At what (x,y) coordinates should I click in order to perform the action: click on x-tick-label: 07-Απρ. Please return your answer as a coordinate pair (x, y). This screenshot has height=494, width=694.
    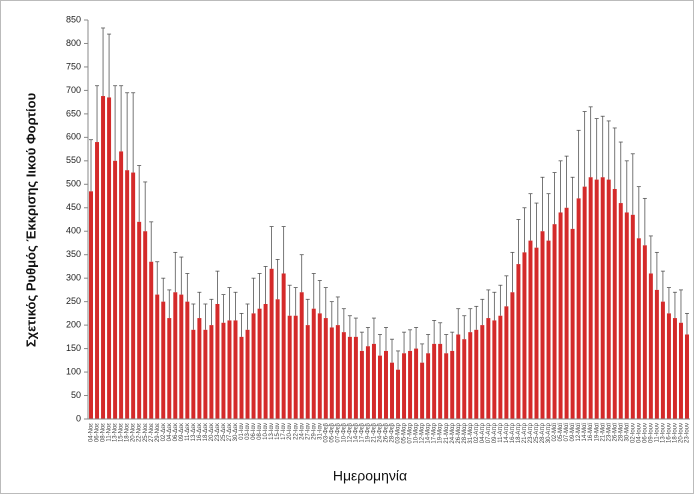
    Looking at the image, I should click on (489, 432).